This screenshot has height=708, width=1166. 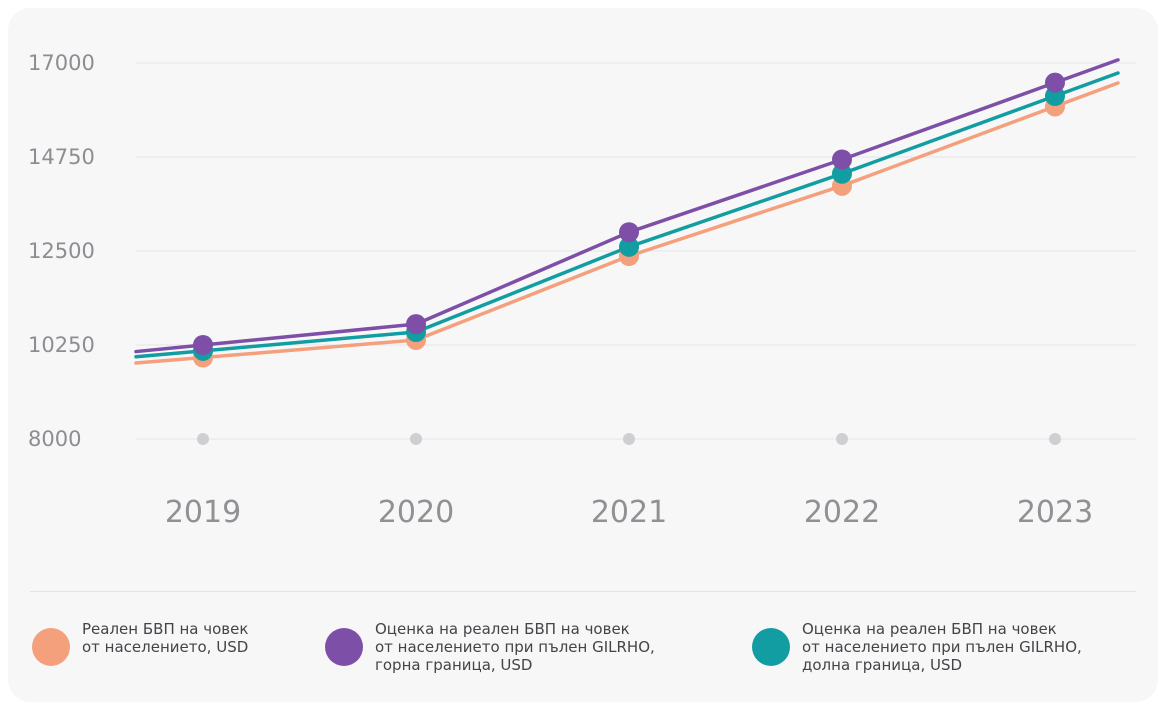 What do you see at coordinates (1055, 512) in the screenshot?
I see `x-tick-label: 2023` at bounding box center [1055, 512].